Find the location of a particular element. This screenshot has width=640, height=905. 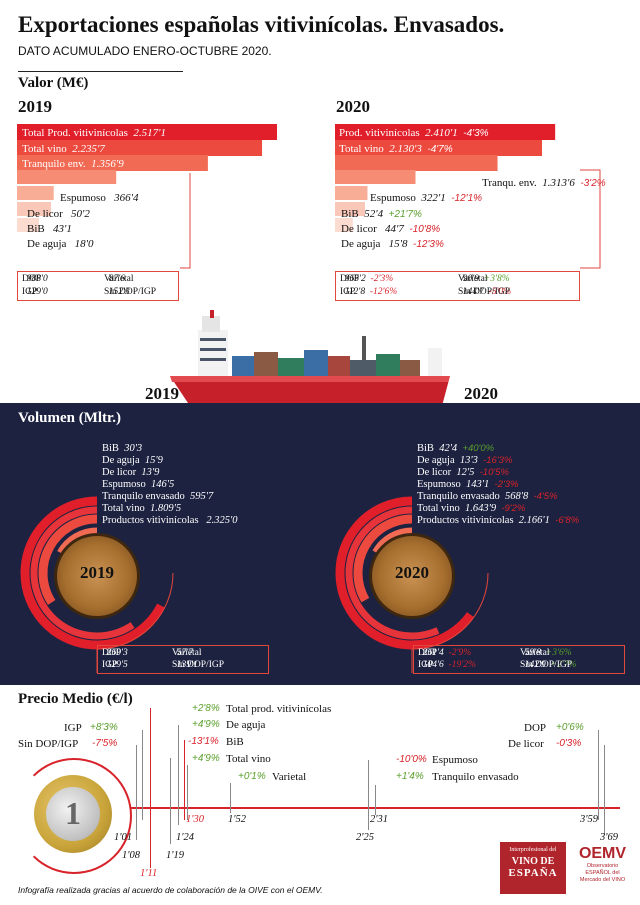

volumen-title: Volumen (Mltr.) is located at coordinates (70, 418).